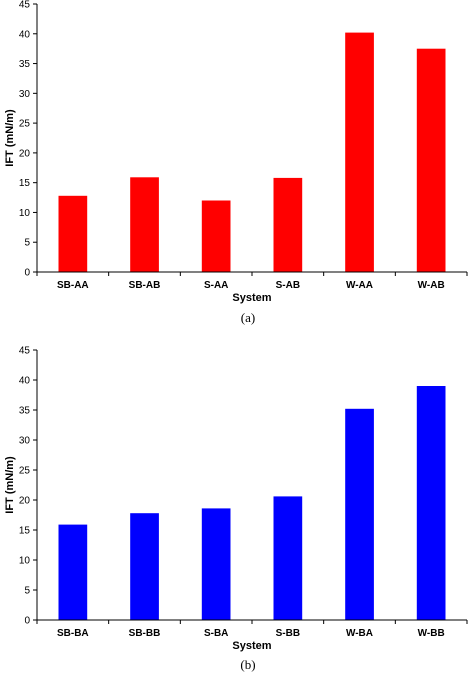 This screenshot has width=474, height=676. What do you see at coordinates (73, 633) in the screenshot?
I see `x-tick-label: SB-BA` at bounding box center [73, 633].